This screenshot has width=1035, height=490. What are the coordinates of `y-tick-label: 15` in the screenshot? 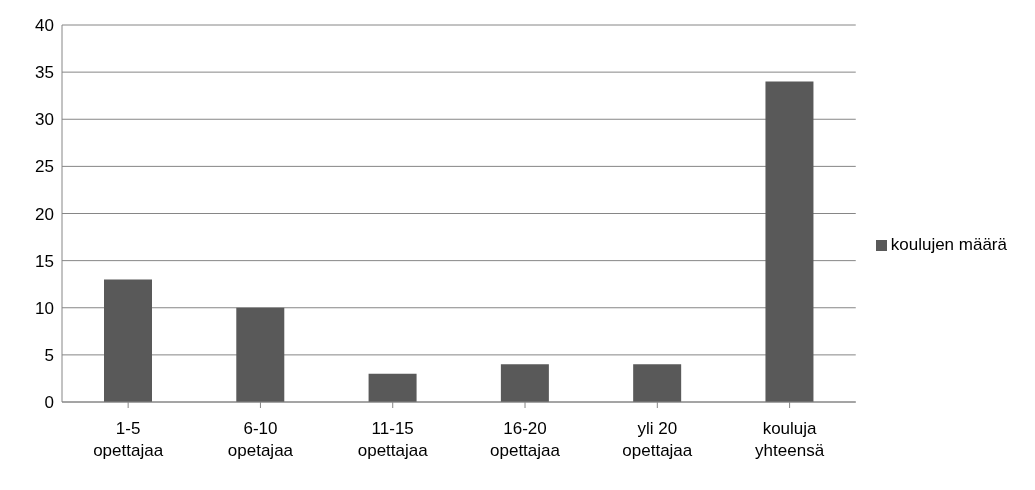 It's located at (44, 261).